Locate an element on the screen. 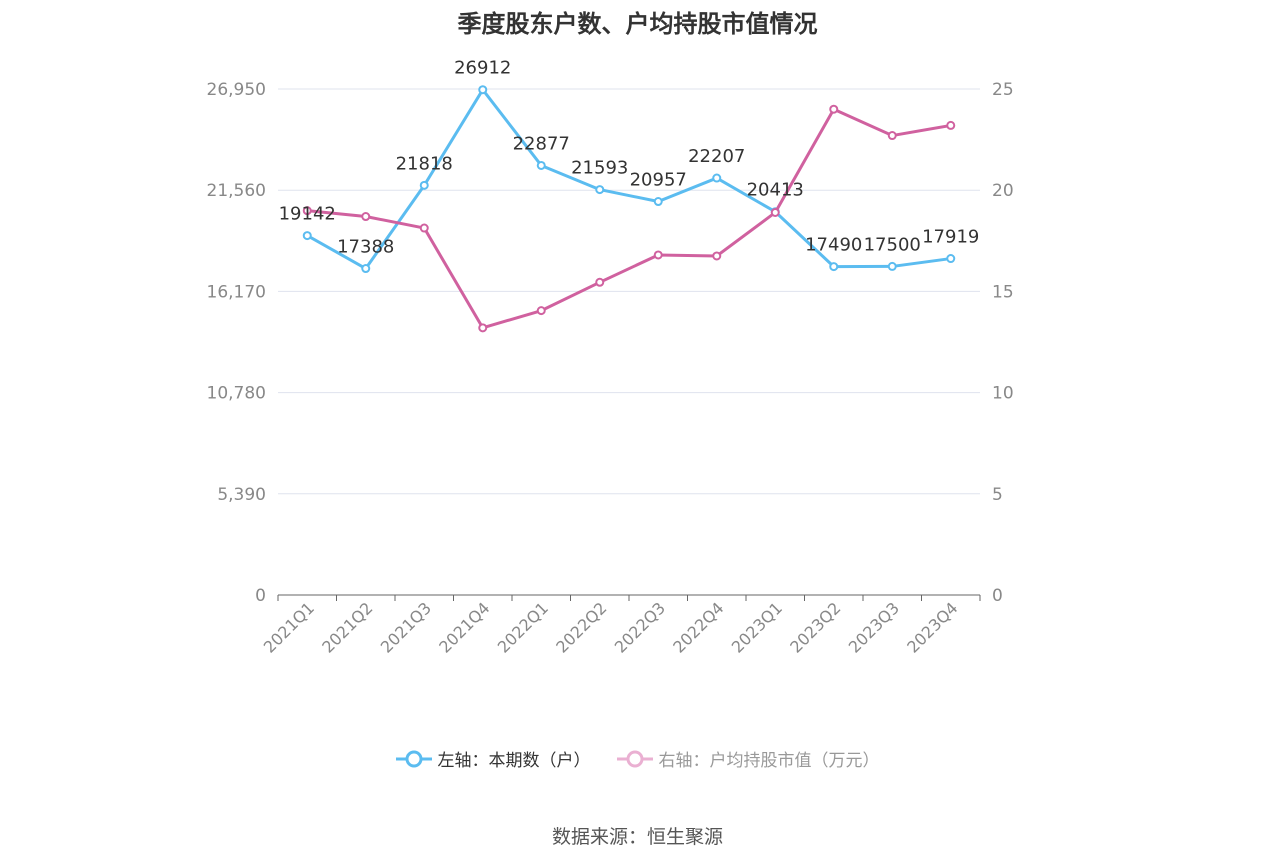  left-y-tick-label: 21,560 is located at coordinates (236, 191).